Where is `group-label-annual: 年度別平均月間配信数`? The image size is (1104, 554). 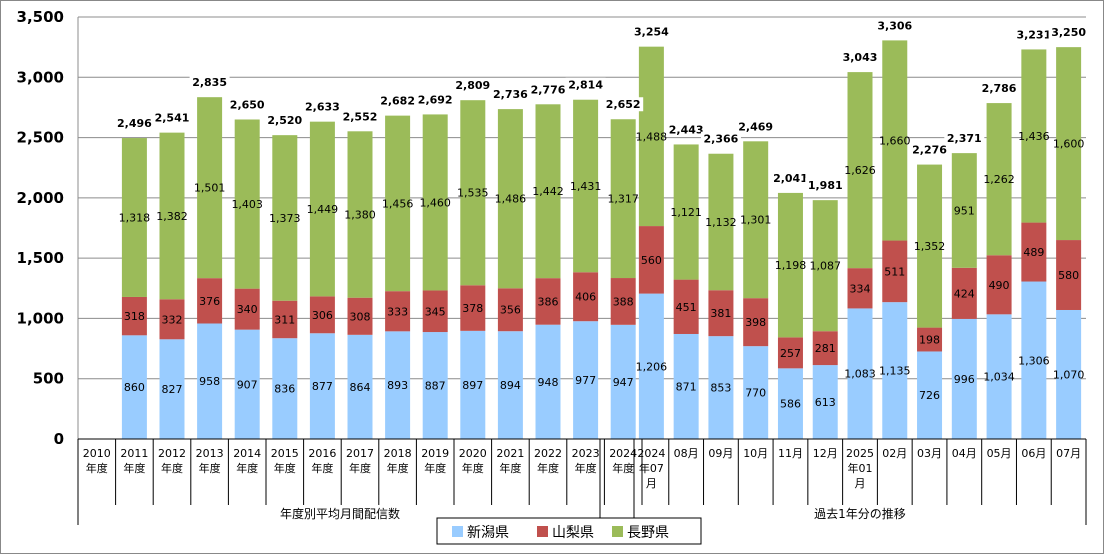
group-label-annual: 年度別平均月間配信数 is located at coordinates (340, 513).